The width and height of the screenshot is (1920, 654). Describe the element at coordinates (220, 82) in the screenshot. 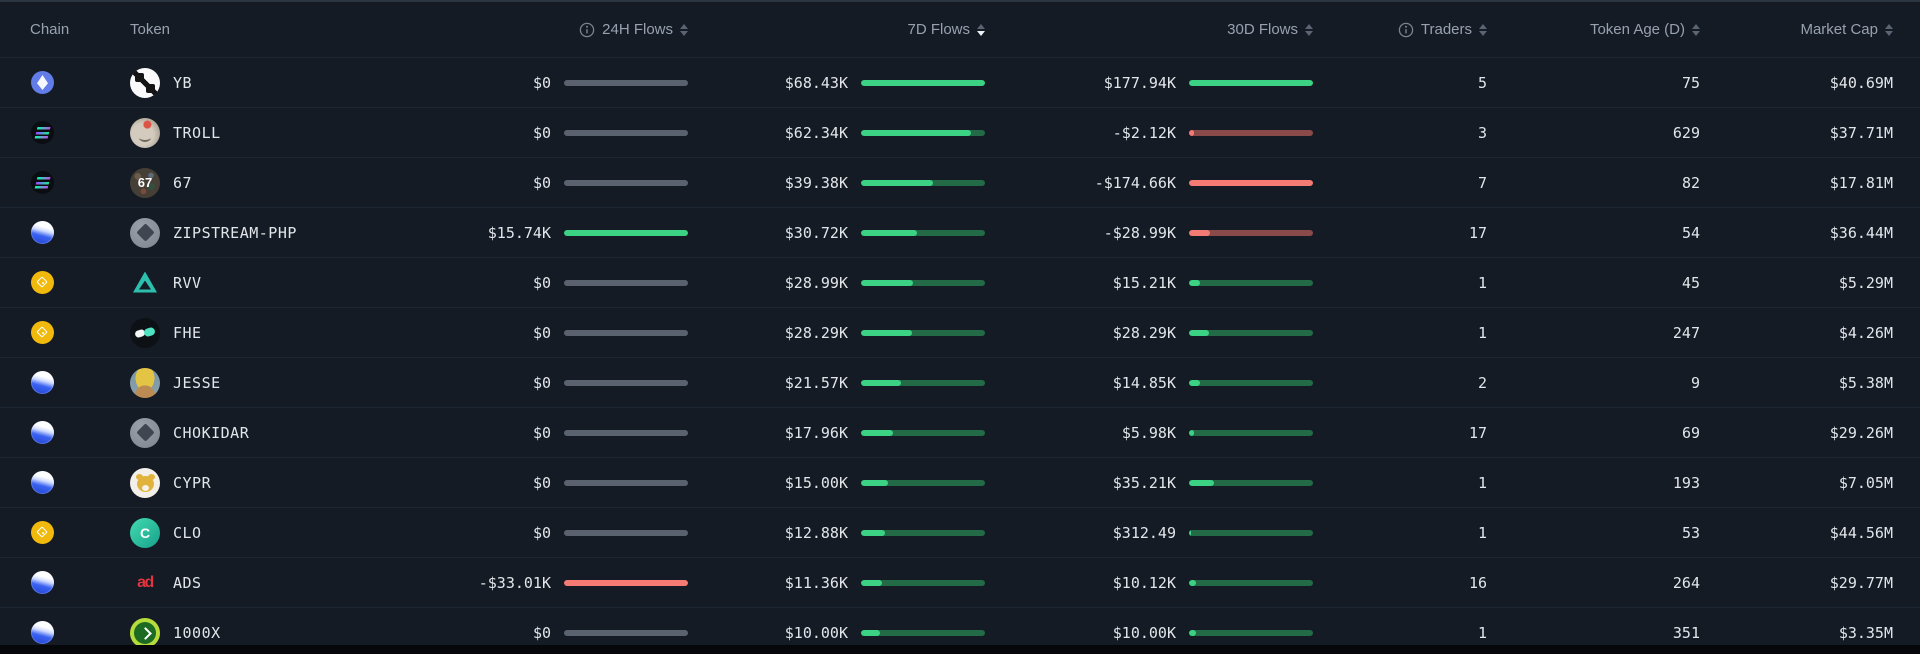

I see `token-cell: YB` at that location.